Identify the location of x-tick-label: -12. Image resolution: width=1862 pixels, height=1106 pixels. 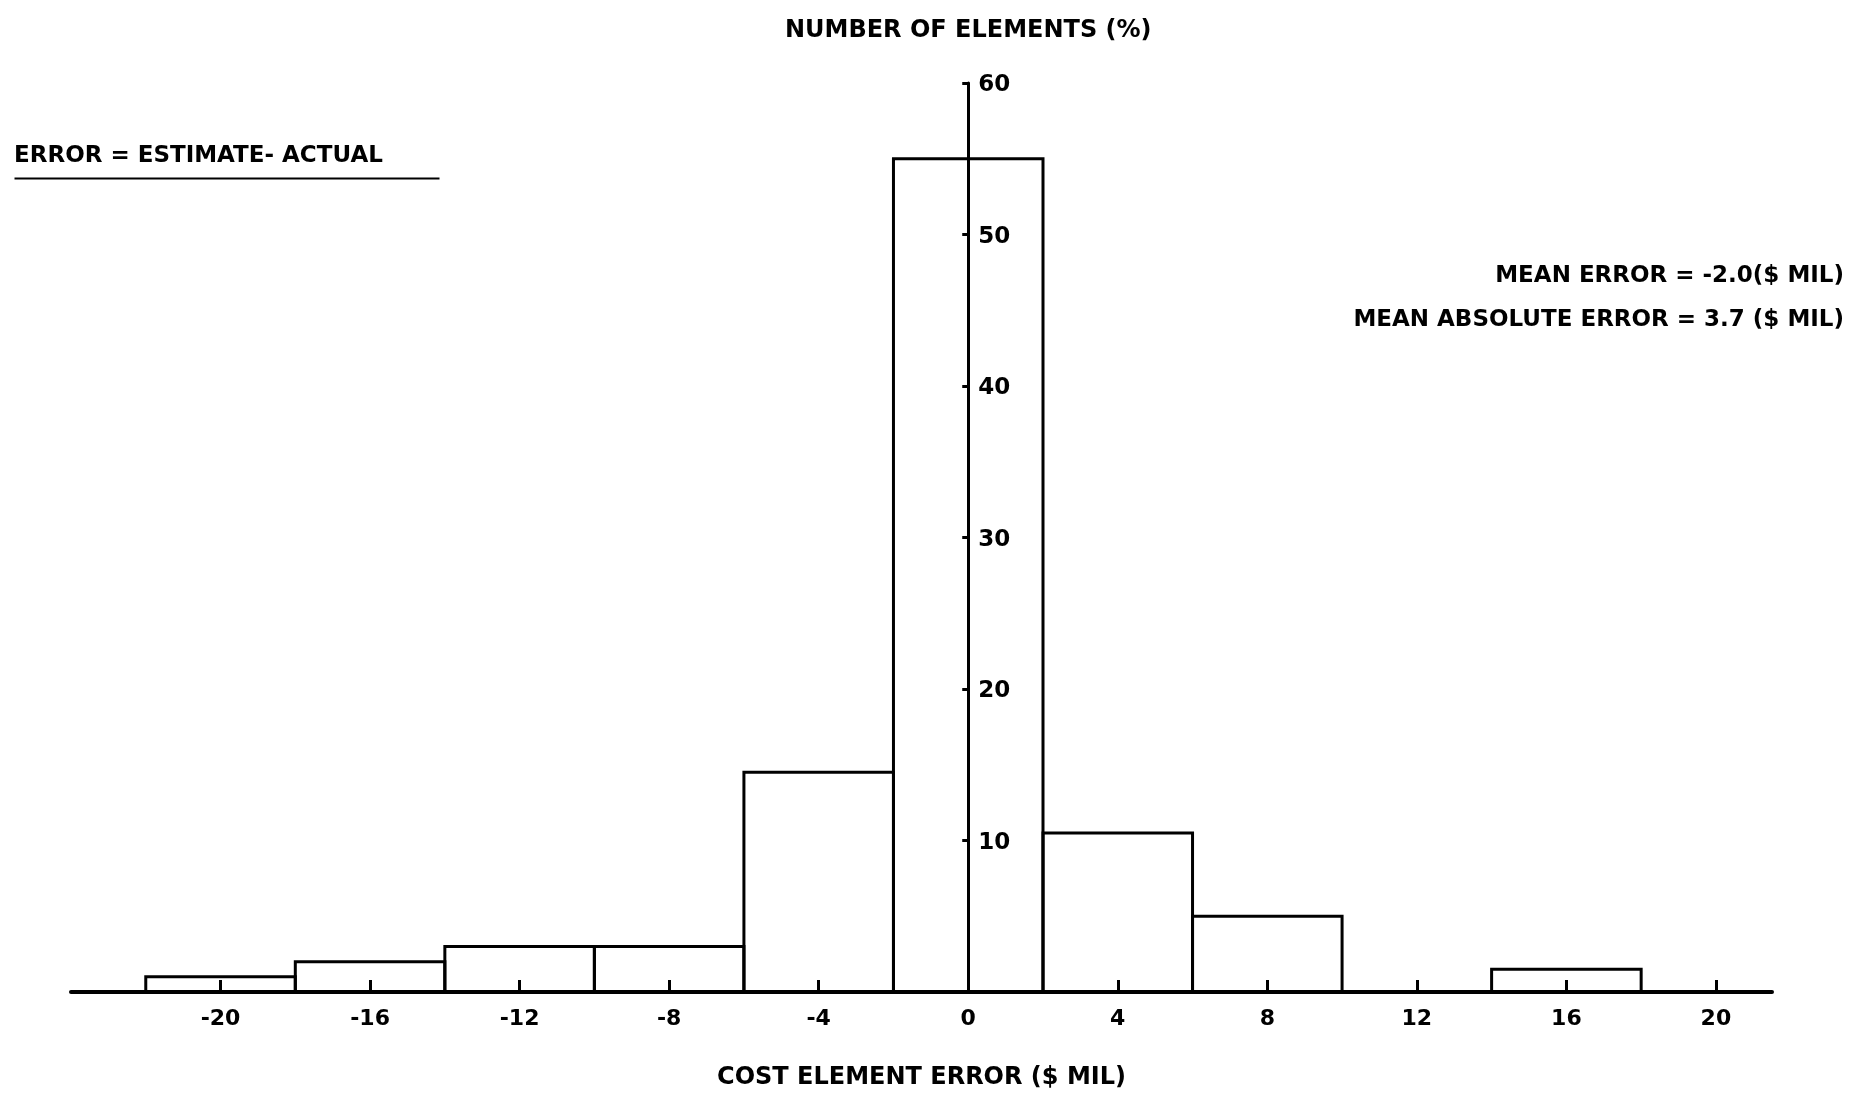
(519, 1017).